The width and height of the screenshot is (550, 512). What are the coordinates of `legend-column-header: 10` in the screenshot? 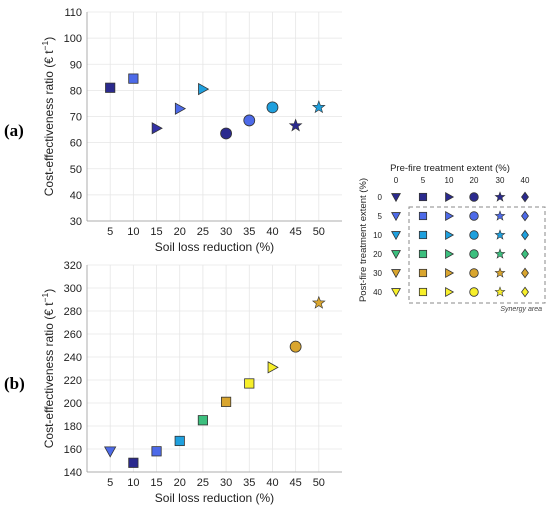 It's located at (449, 180).